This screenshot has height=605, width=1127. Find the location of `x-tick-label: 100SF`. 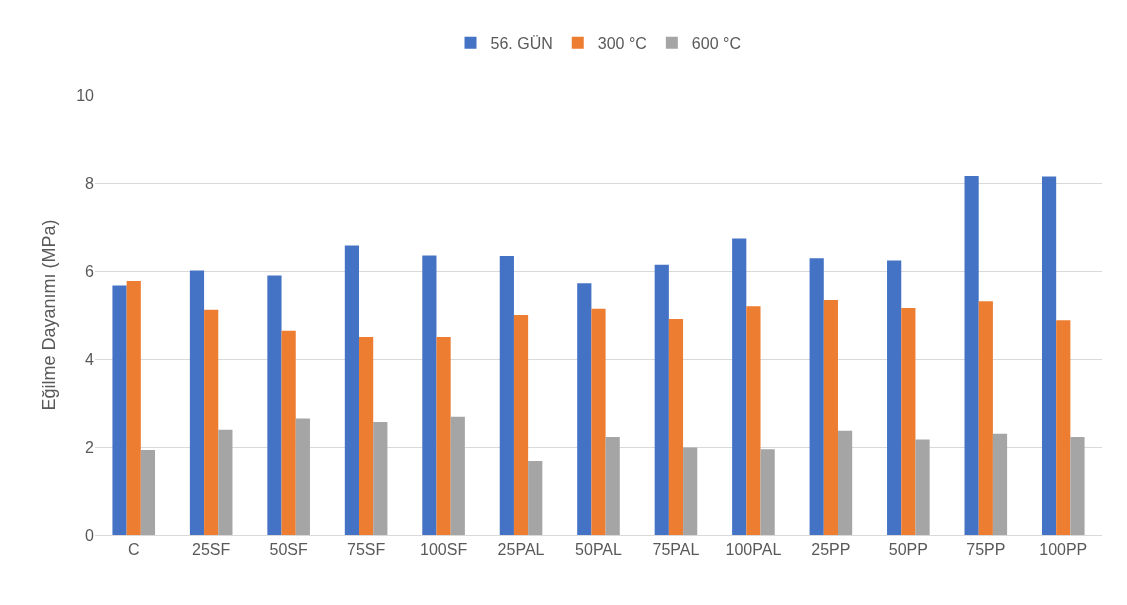

x-tick-label: 100SF is located at coordinates (444, 550).